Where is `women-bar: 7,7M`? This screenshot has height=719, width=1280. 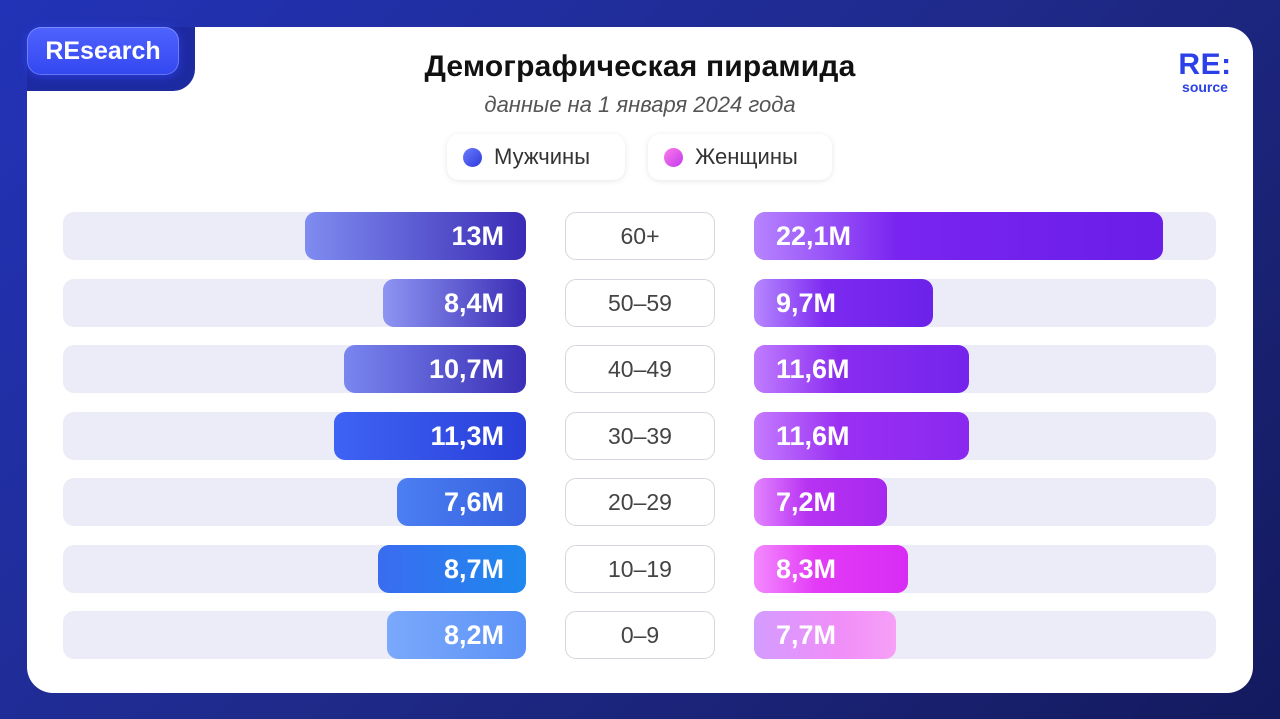
women-bar: 7,7M is located at coordinates (825, 635).